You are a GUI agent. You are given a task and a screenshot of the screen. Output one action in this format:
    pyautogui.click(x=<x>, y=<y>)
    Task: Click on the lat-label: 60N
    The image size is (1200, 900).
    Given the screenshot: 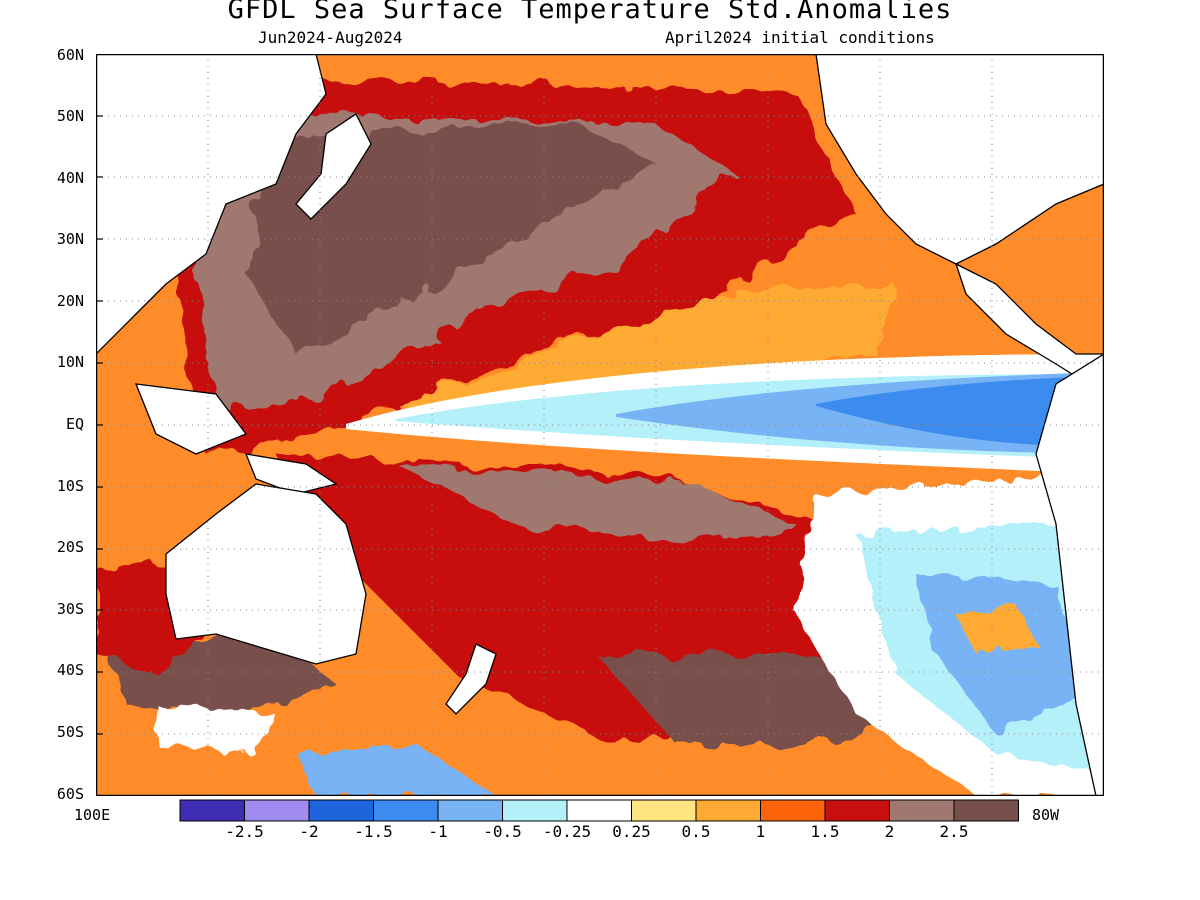 What is the action you would take?
    pyautogui.click(x=70, y=55)
    